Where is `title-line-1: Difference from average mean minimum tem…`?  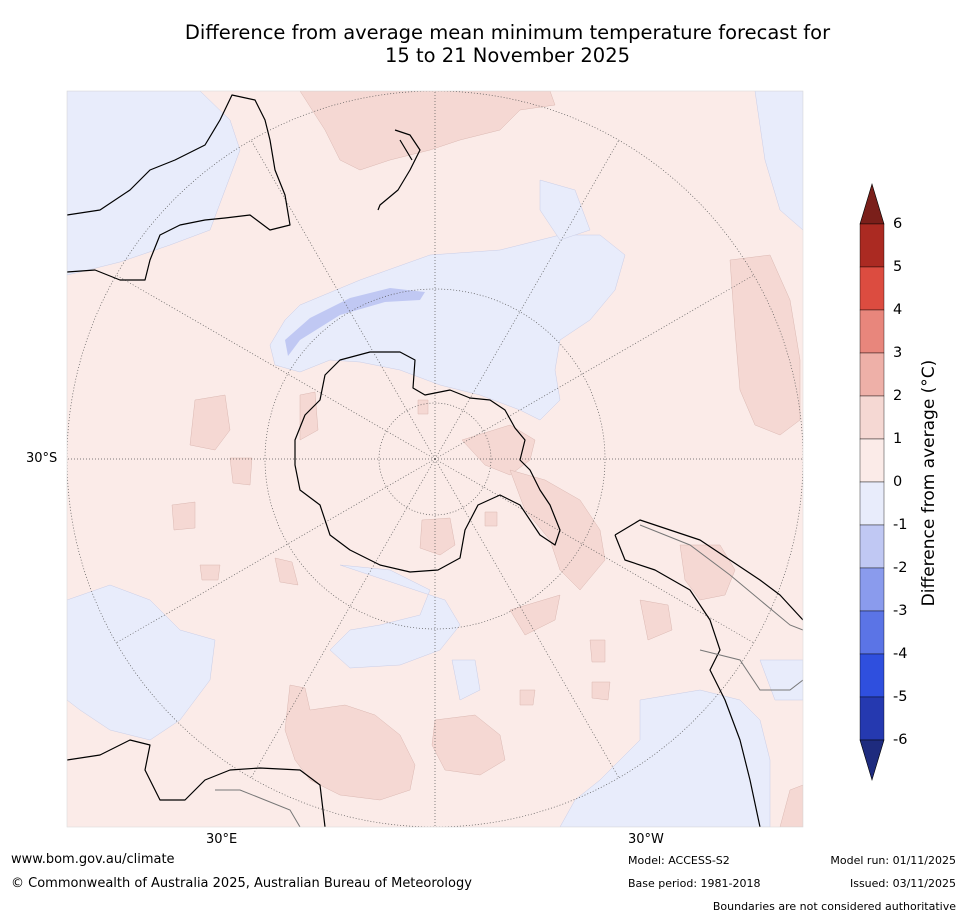
title-line-1: Difference from average mean minimum tem… is located at coordinates (507, 32).